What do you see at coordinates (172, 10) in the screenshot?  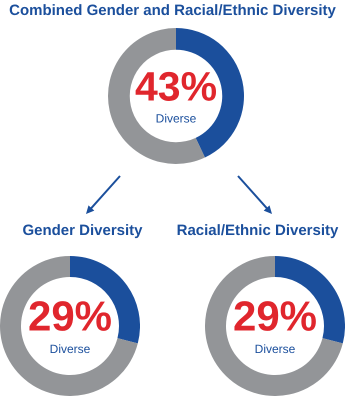 I see `chart-title: Combined Gender and Racial/Ethnic Diversity` at bounding box center [172, 10].